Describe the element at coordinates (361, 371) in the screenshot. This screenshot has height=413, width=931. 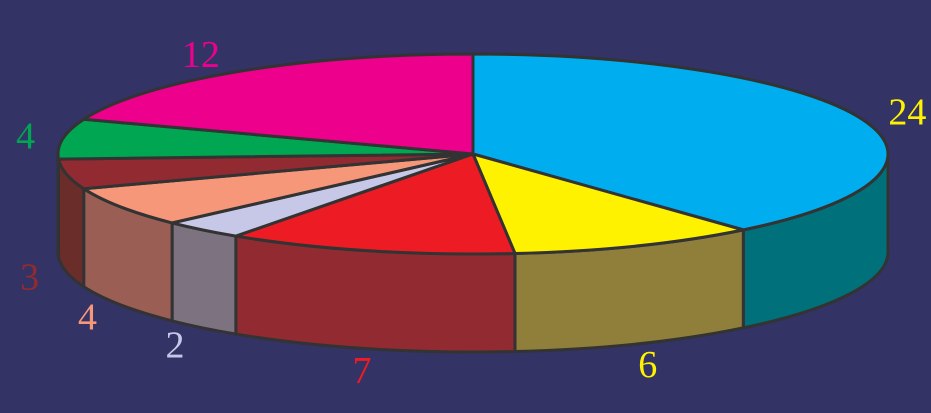
I see `data-label-2: 7` at that location.